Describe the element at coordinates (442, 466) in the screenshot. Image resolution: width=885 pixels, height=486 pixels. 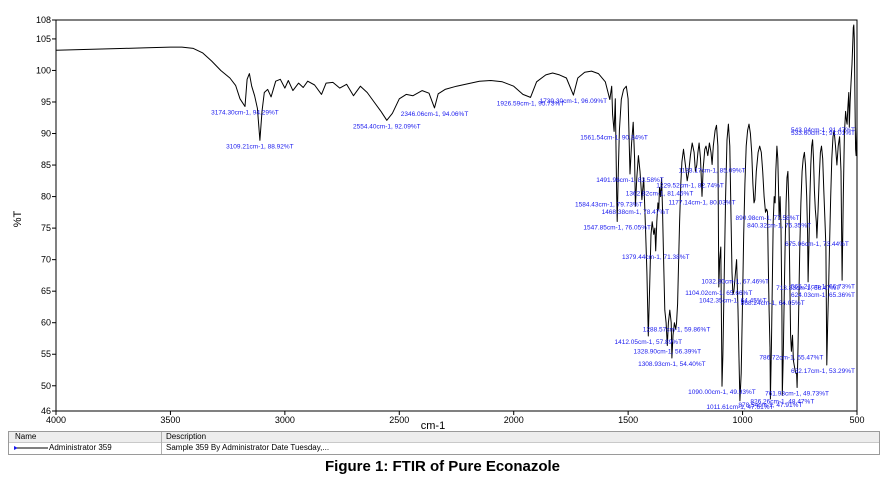
I see `figure-caption: Figure 1: FTIR of Pure Econazole` at that location.